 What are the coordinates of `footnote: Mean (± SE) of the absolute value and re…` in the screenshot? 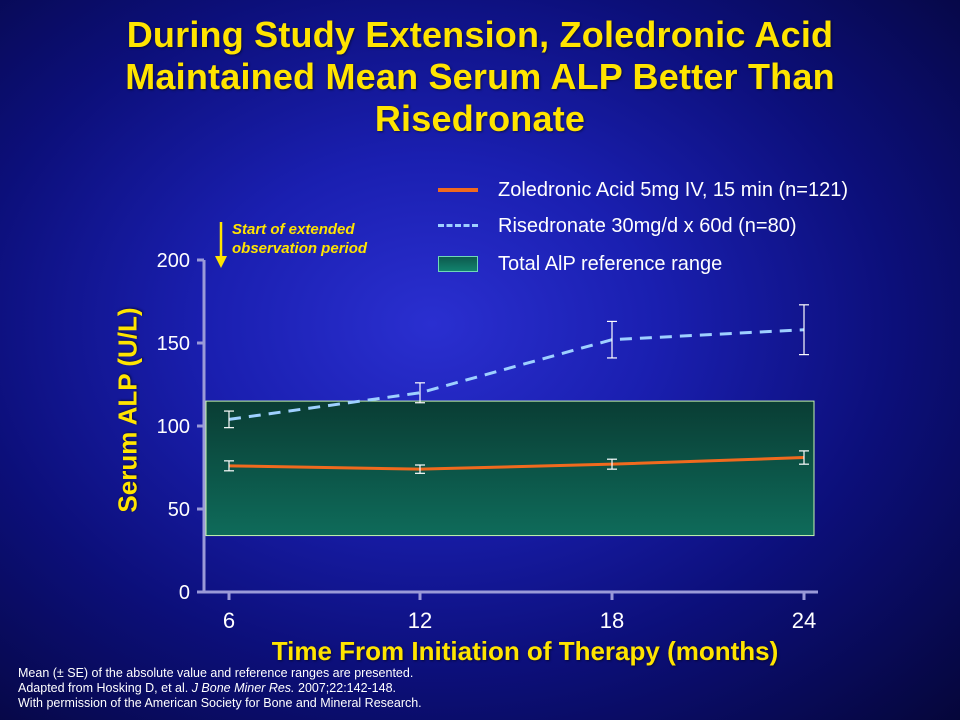 It's located at (220, 688).